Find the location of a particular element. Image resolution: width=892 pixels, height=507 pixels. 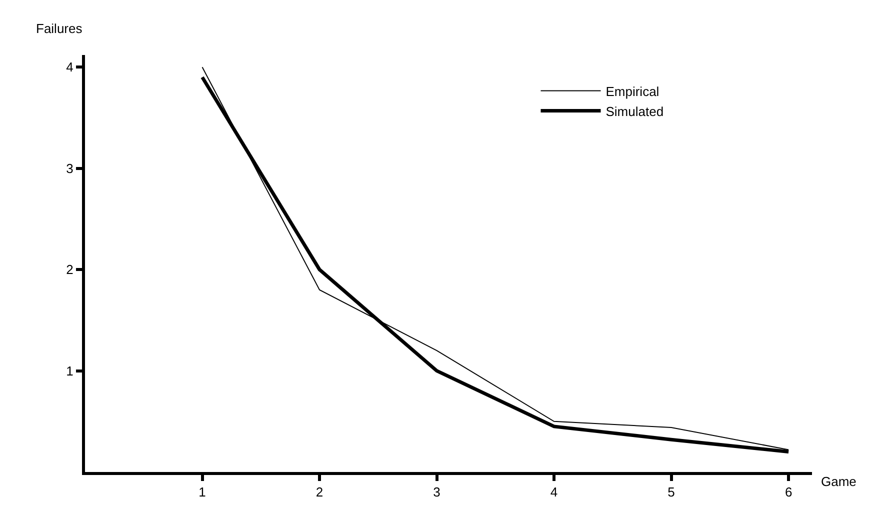

y-axis-title: Failures is located at coordinates (59, 28).